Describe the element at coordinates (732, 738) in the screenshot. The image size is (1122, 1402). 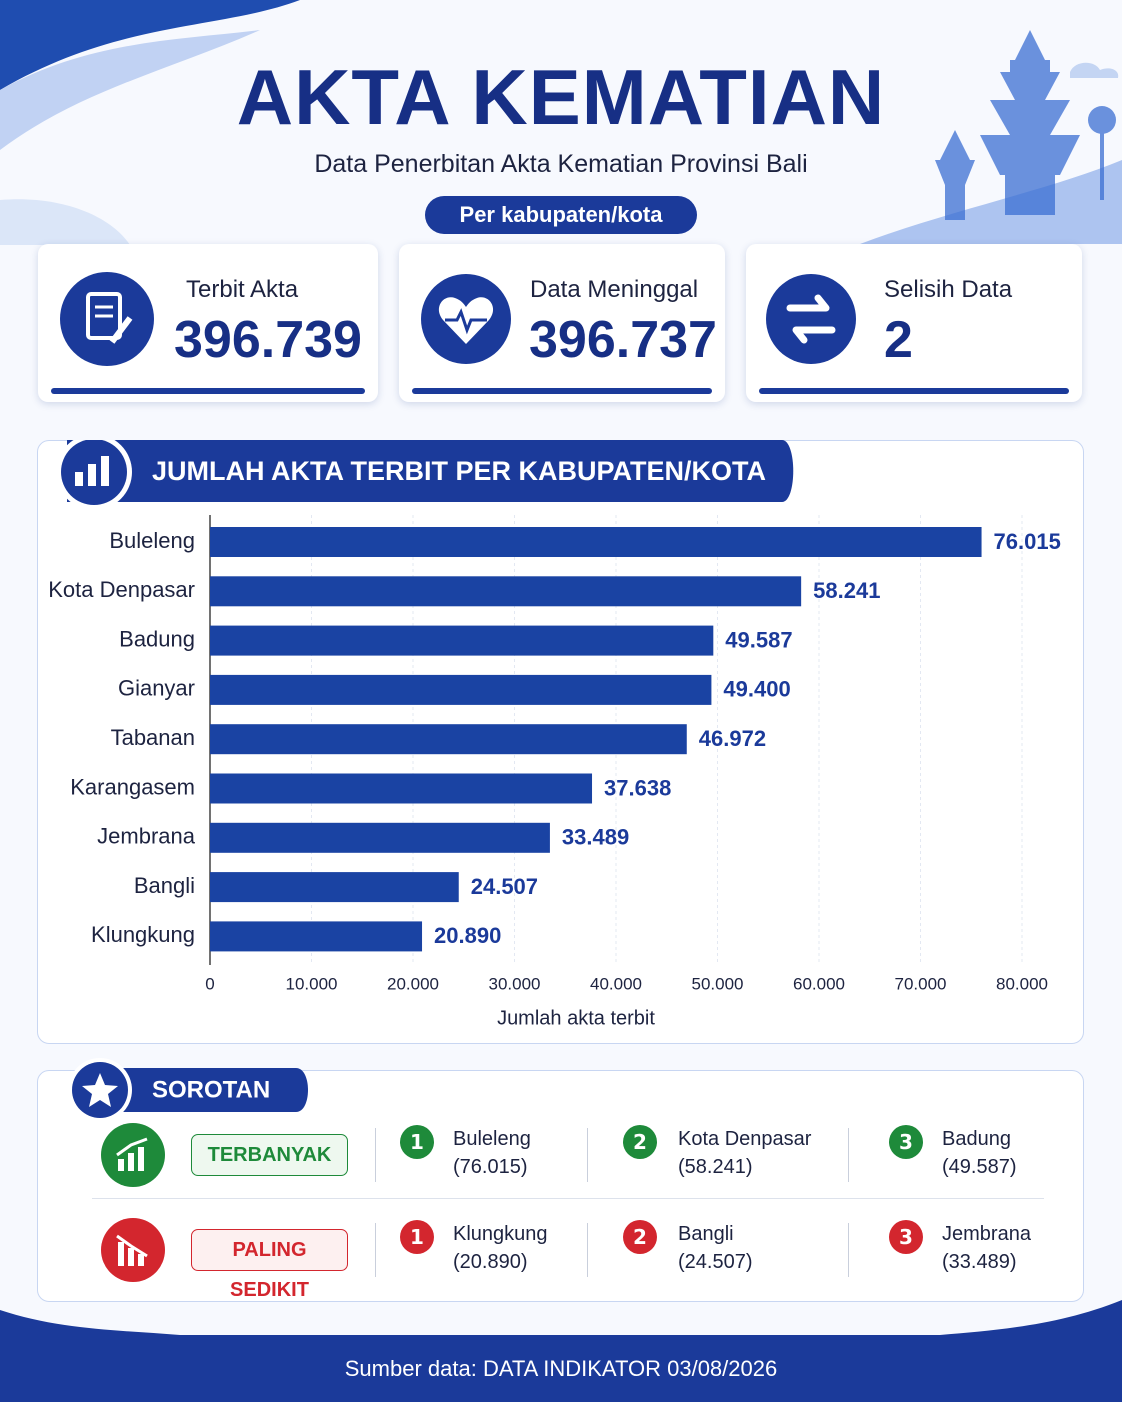
I see `value-label: 46.972` at that location.